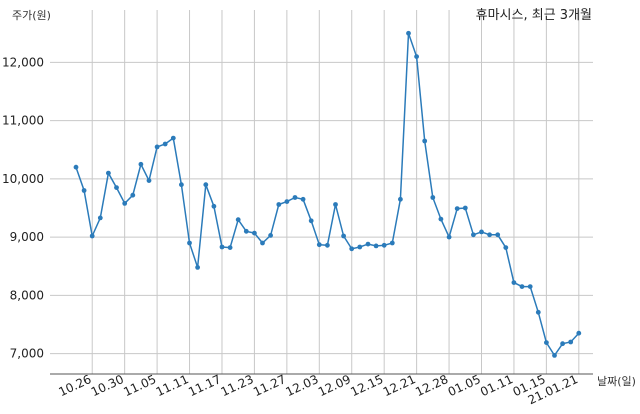 The width and height of the screenshot is (640, 414). Describe the element at coordinates (107, 385) in the screenshot. I see `x-tick-label: 10.30` at that location.